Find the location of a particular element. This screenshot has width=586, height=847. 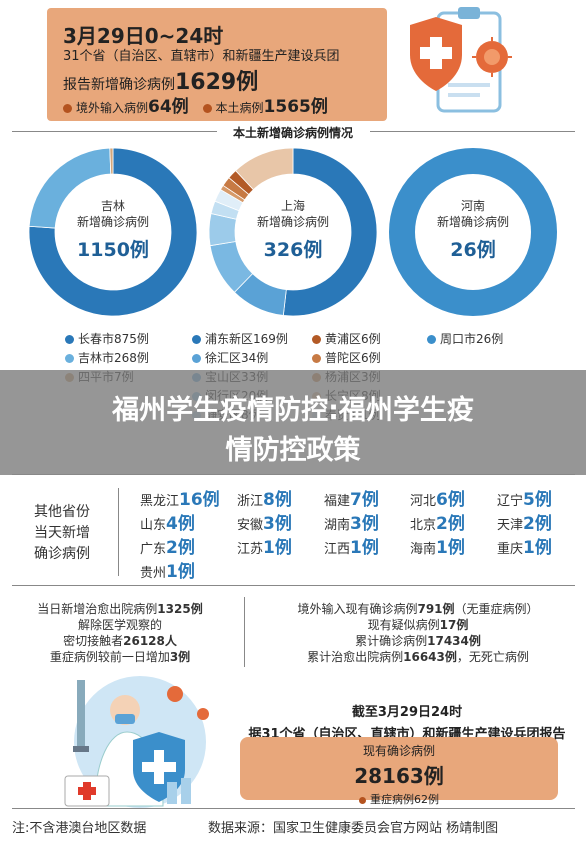

legend-label: 长春市875例 is located at coordinates (113, 339).